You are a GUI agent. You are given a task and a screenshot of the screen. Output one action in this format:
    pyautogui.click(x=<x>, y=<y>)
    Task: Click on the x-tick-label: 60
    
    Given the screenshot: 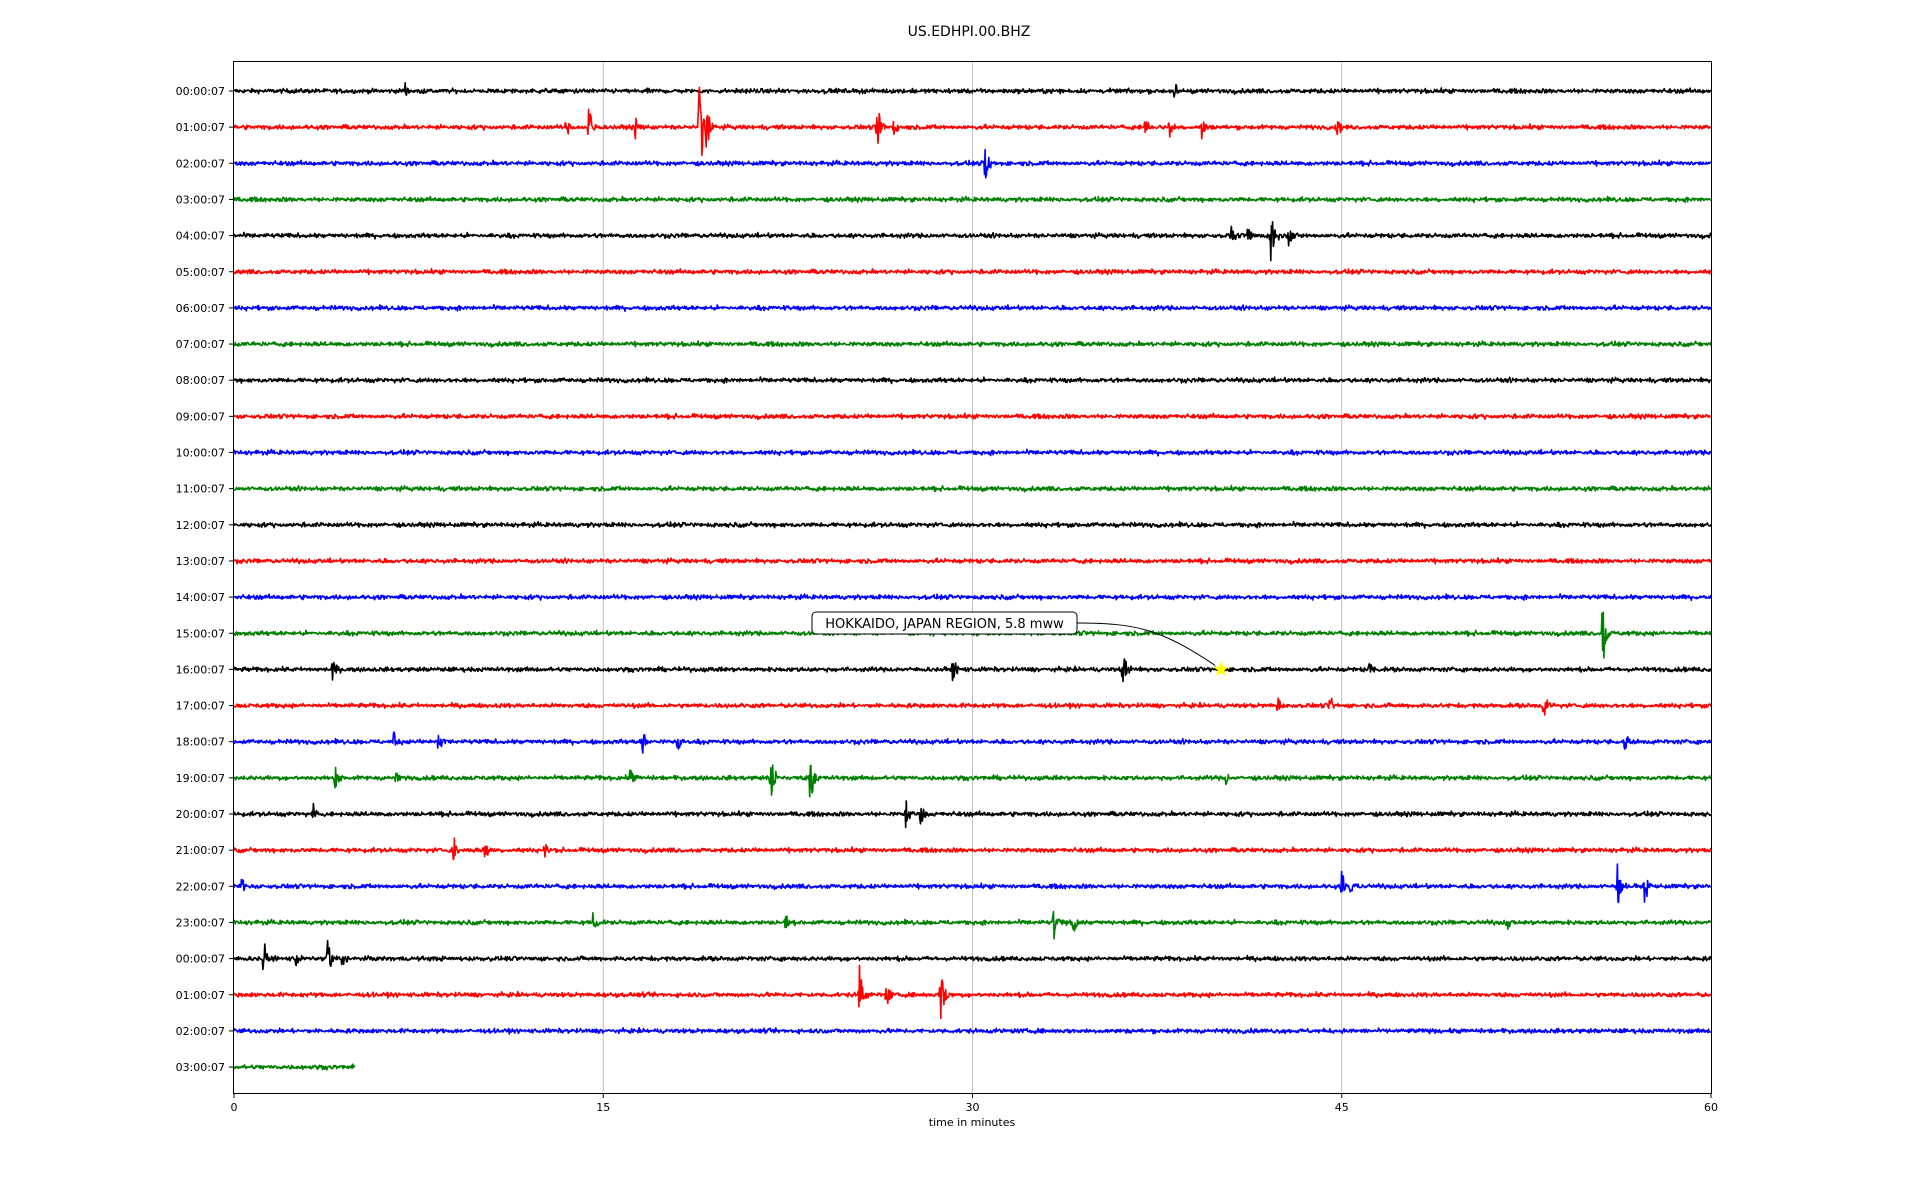 What is the action you would take?
    pyautogui.click(x=1711, y=1107)
    